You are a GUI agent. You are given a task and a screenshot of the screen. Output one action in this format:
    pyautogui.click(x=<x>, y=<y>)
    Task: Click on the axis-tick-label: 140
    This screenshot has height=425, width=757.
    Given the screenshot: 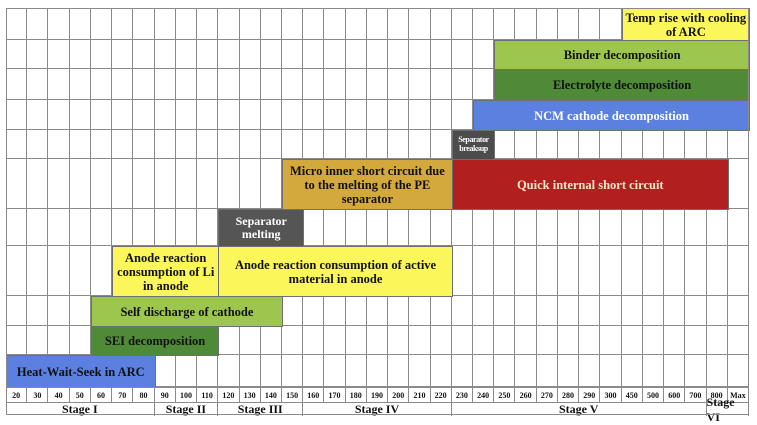 What is the action you would take?
    pyautogui.click(x=271, y=394)
    